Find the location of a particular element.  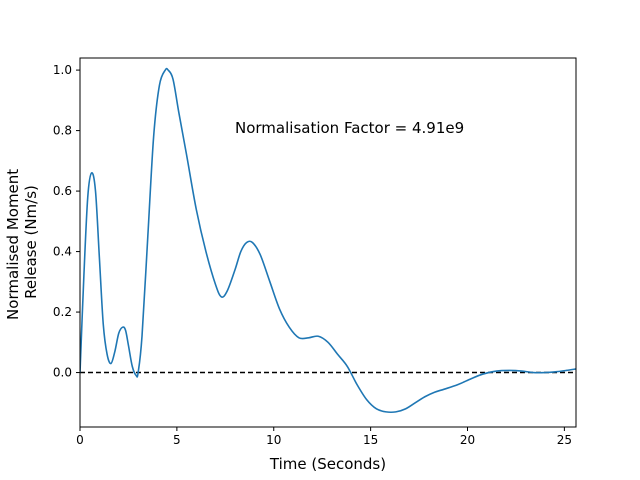

y-tick-label: 1.0 is located at coordinates (62, 70).